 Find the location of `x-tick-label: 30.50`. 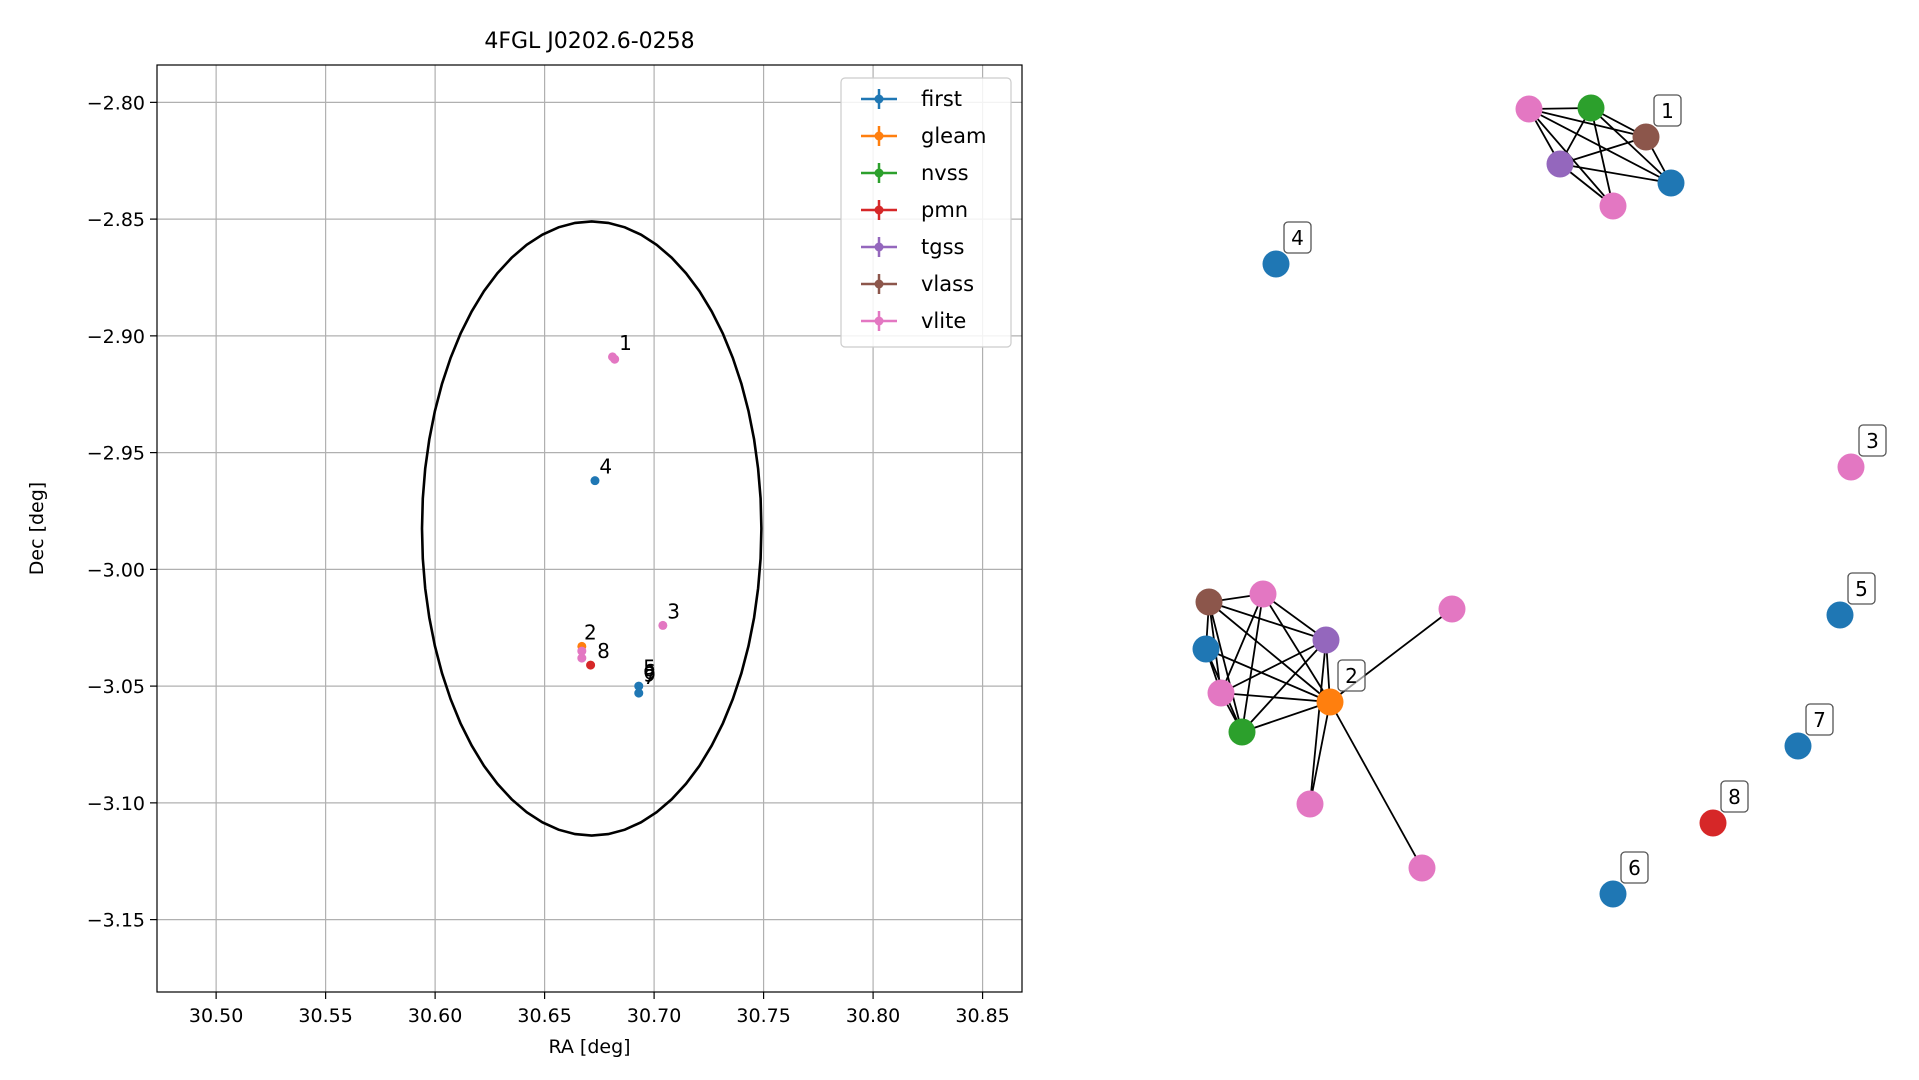

x-tick-label: 30.50 is located at coordinates (216, 1016).